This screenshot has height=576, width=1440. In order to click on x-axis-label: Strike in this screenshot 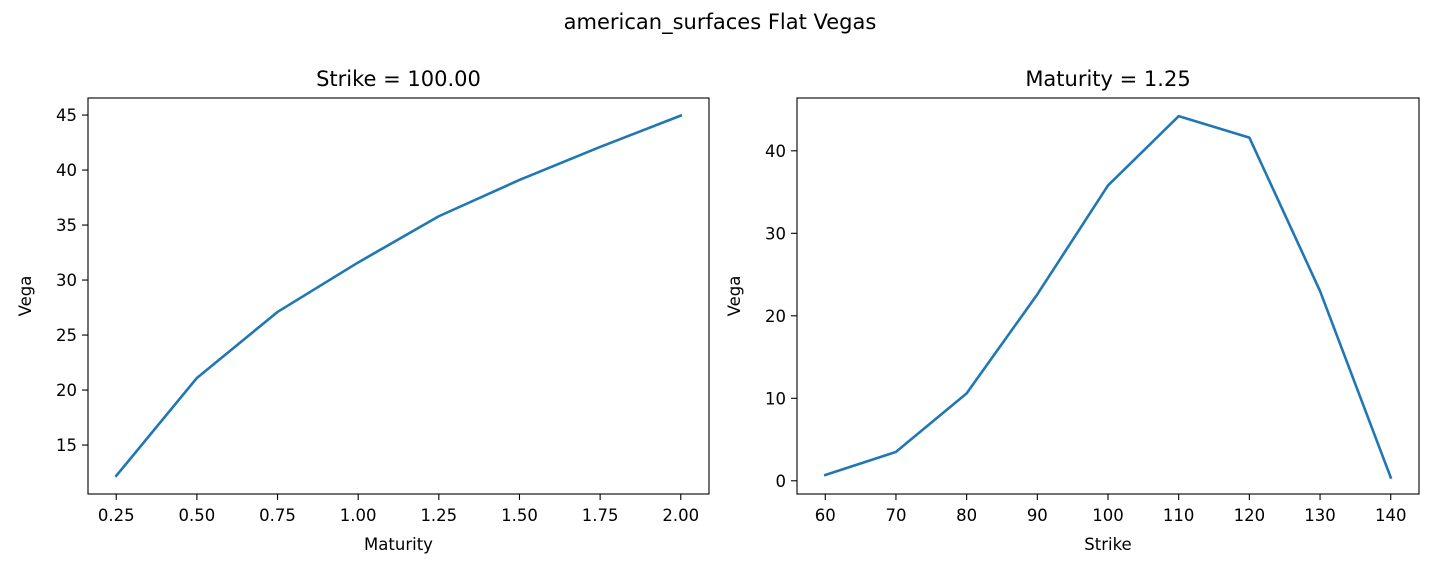, I will do `click(1107, 544)`.